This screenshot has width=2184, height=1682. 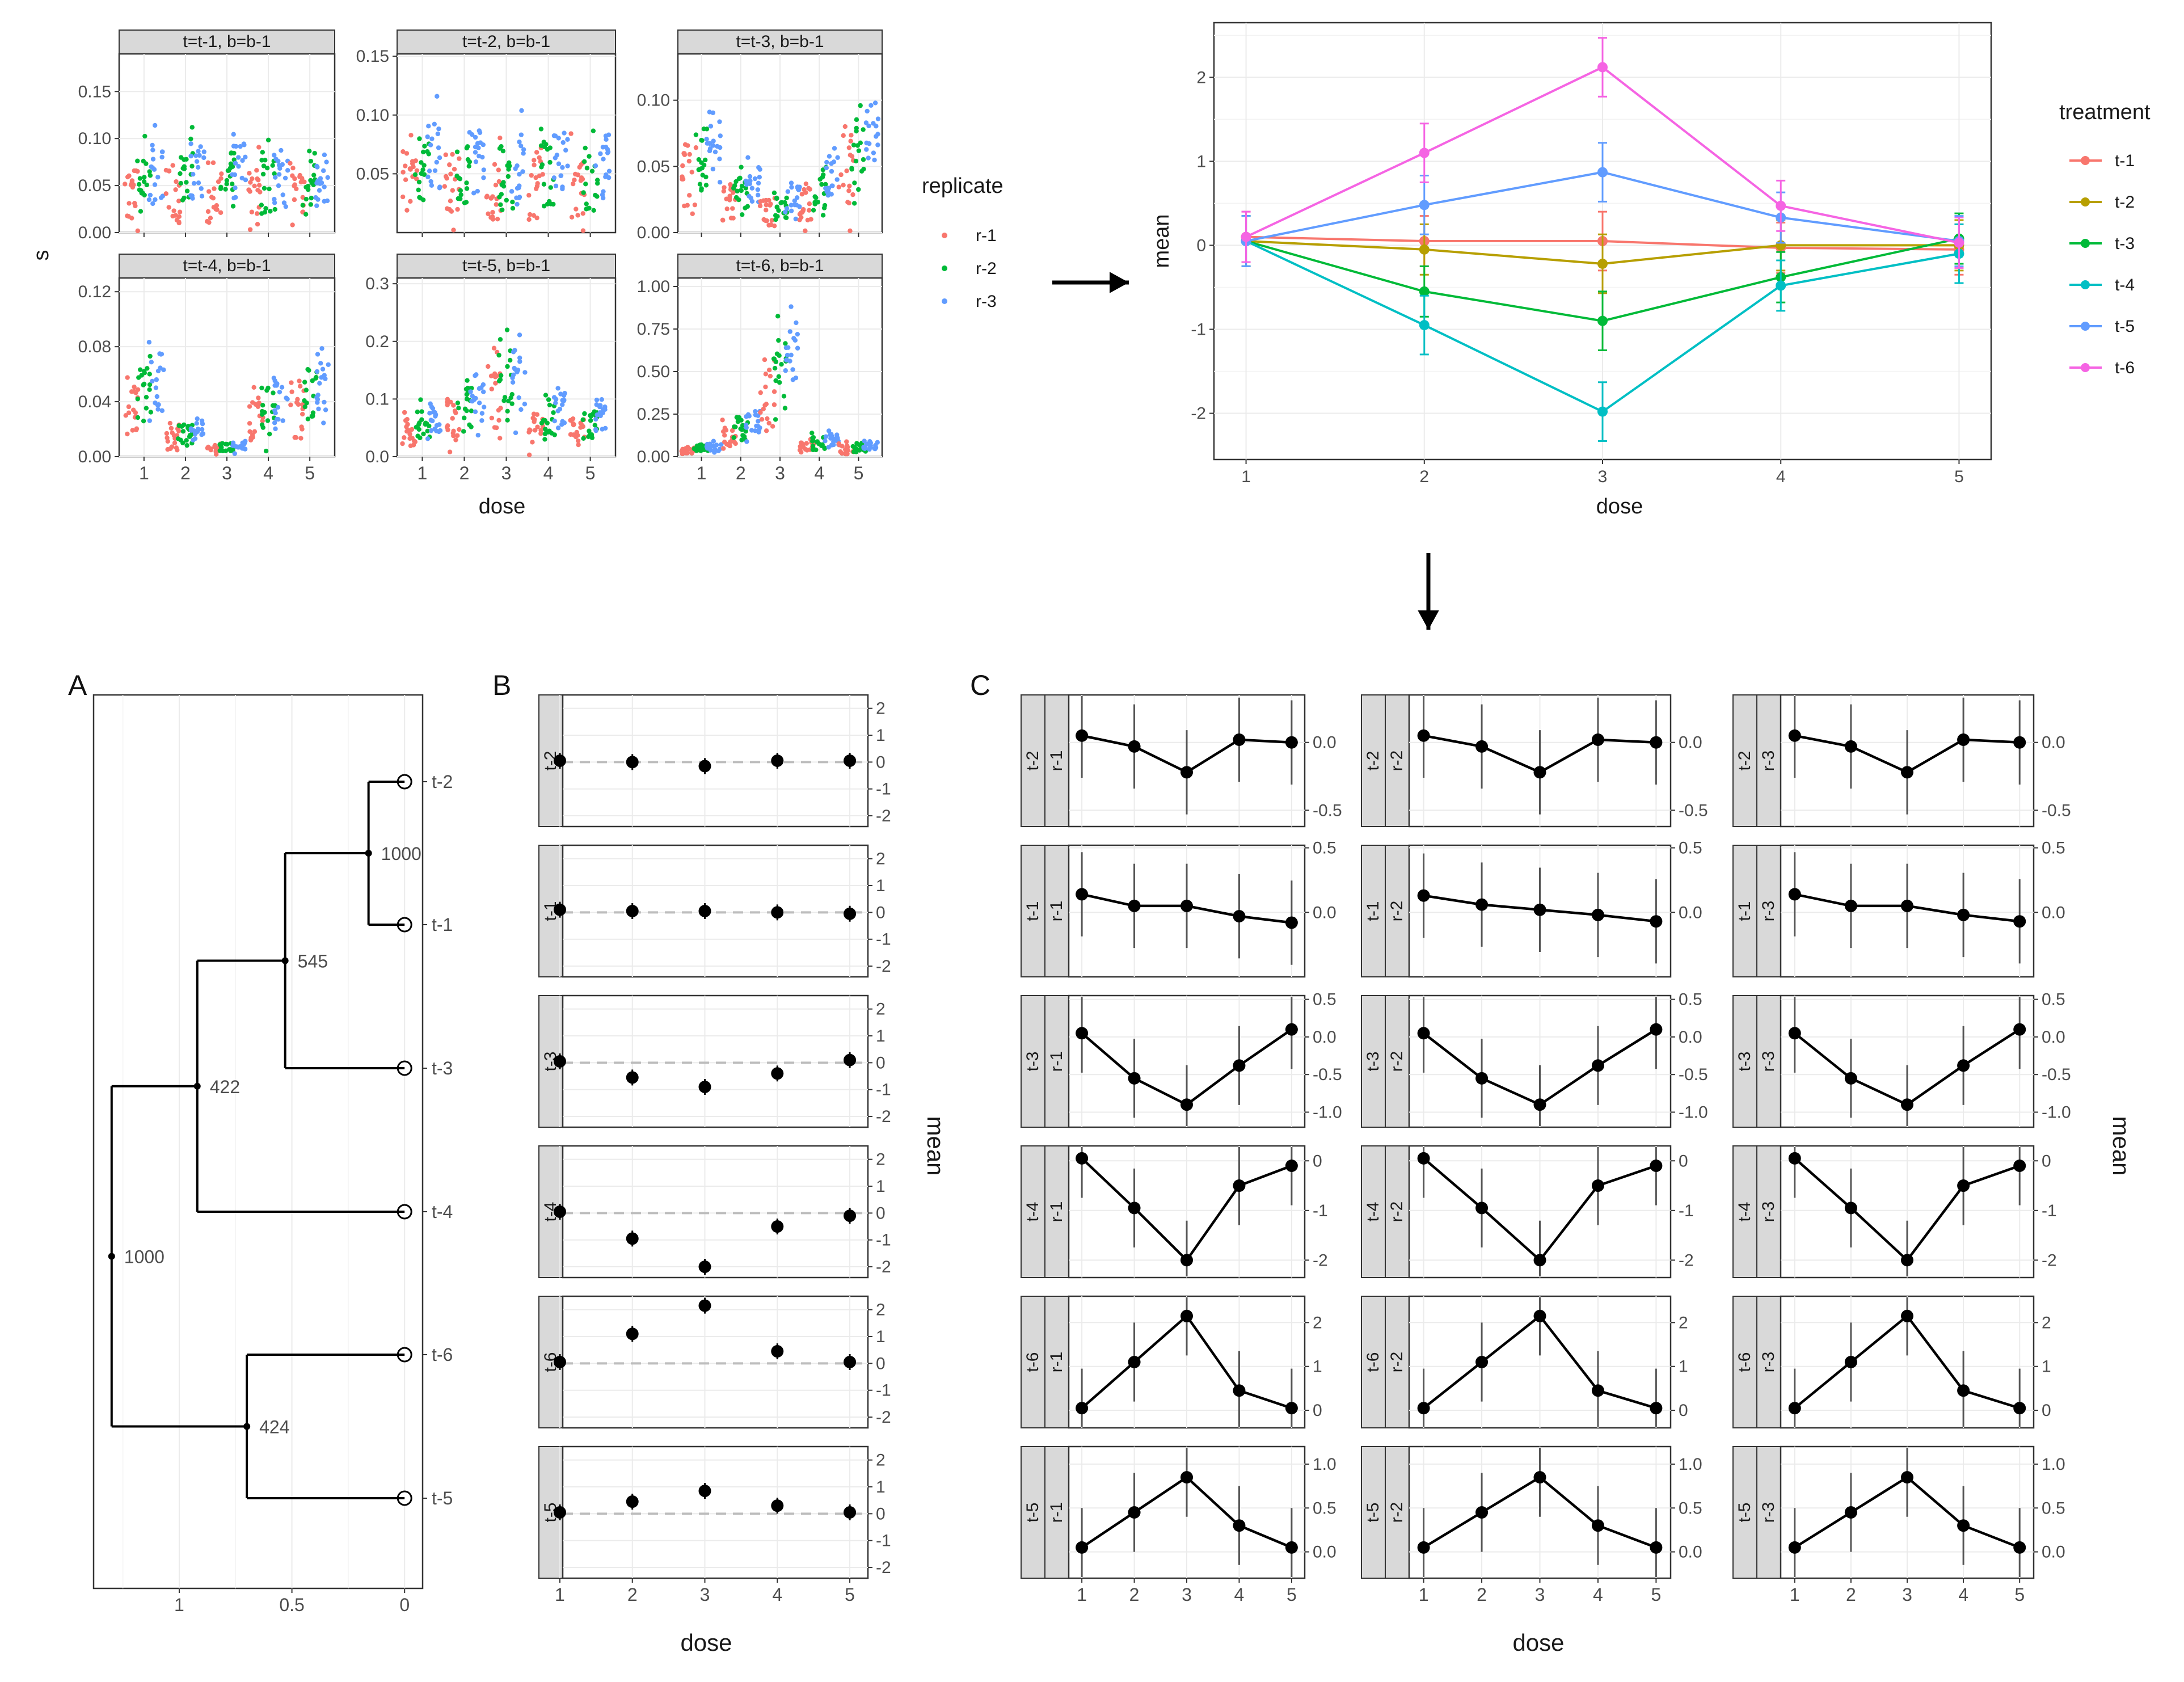 What do you see at coordinates (1768, 911) in the screenshot?
I see `facet-strip-replicate` at bounding box center [1768, 911].